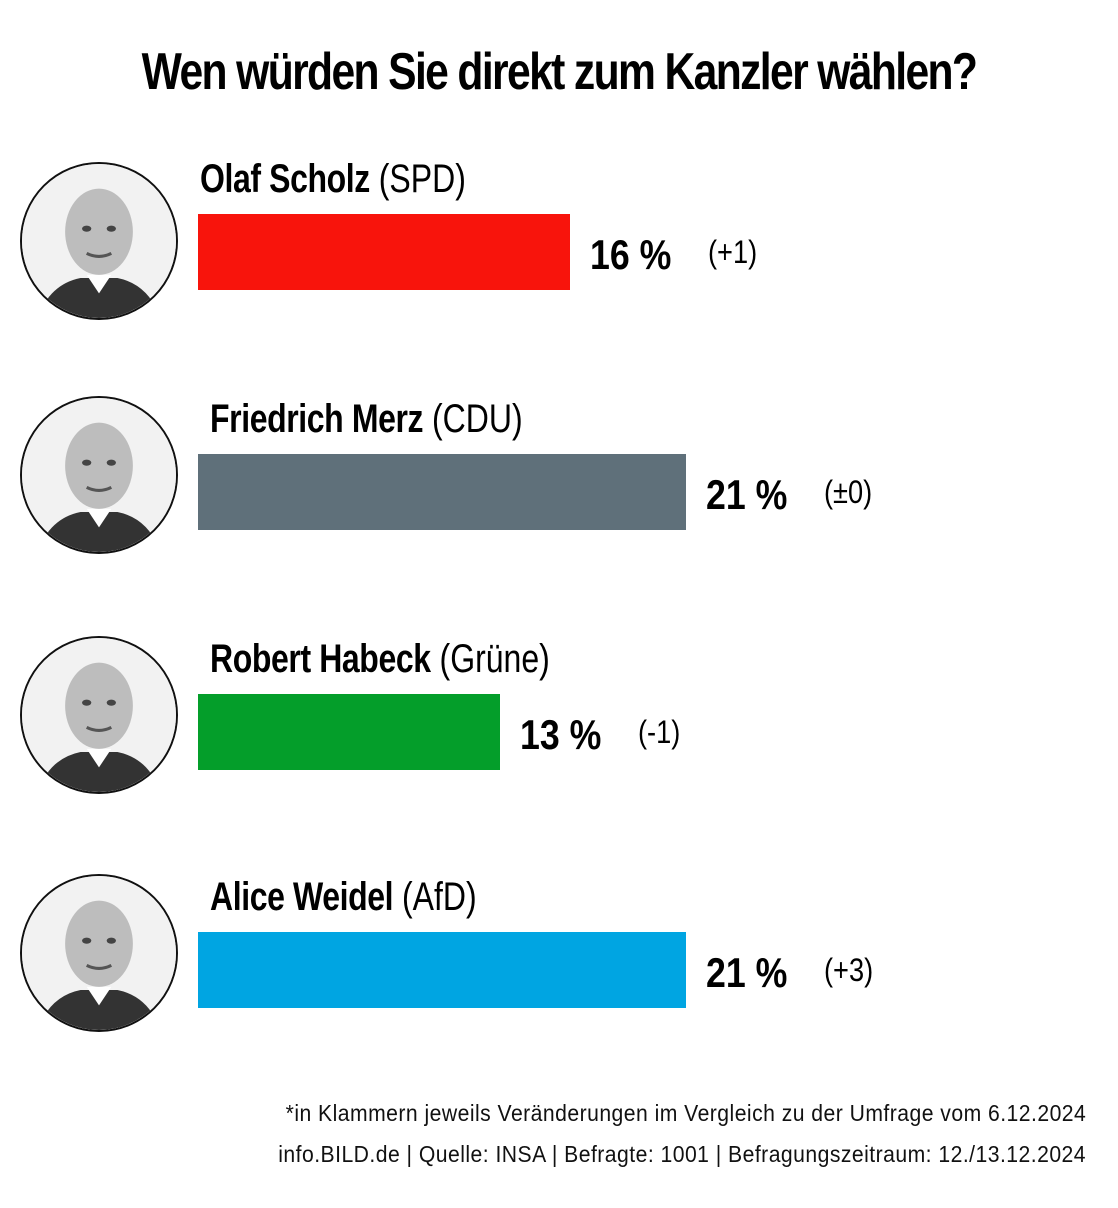 Image resolution: width=1118 pixels, height=1208 pixels. What do you see at coordinates (320, 659) in the screenshot?
I see `candidate-name: Robert Habeck` at bounding box center [320, 659].